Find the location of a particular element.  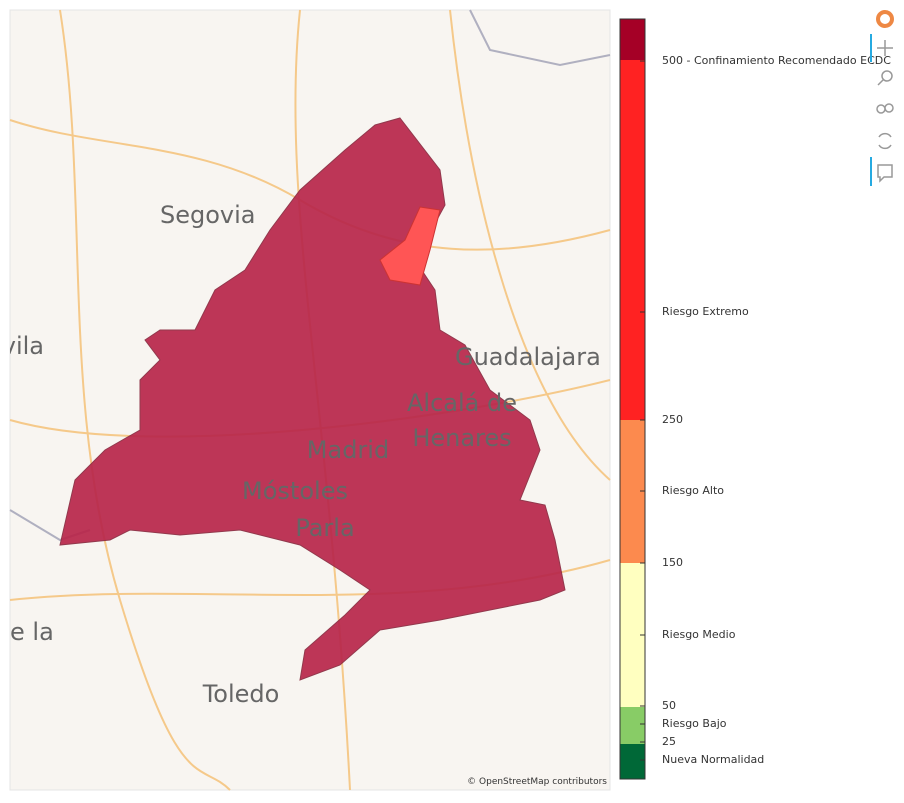

place-label: Alcalá de is located at coordinates (462, 403).